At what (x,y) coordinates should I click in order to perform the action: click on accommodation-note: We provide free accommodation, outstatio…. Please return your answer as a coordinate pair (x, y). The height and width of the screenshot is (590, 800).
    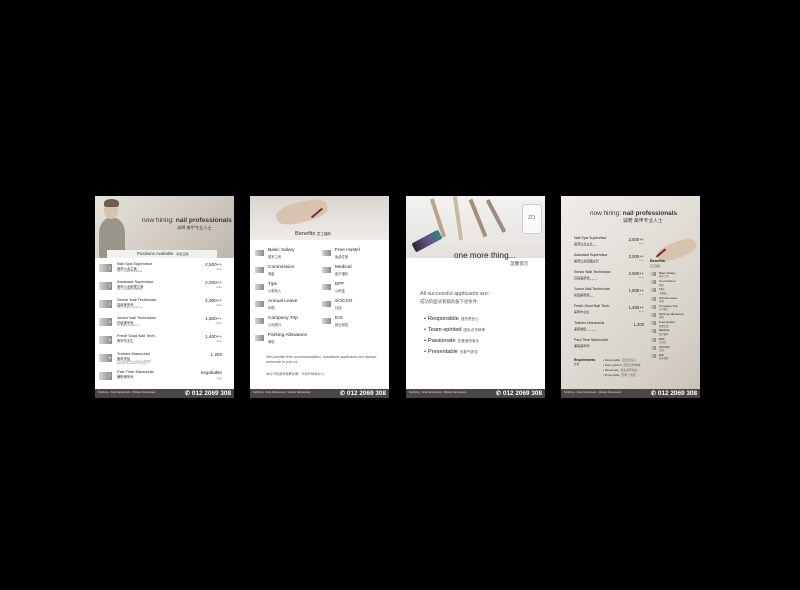
    Looking at the image, I should click on (321, 359).